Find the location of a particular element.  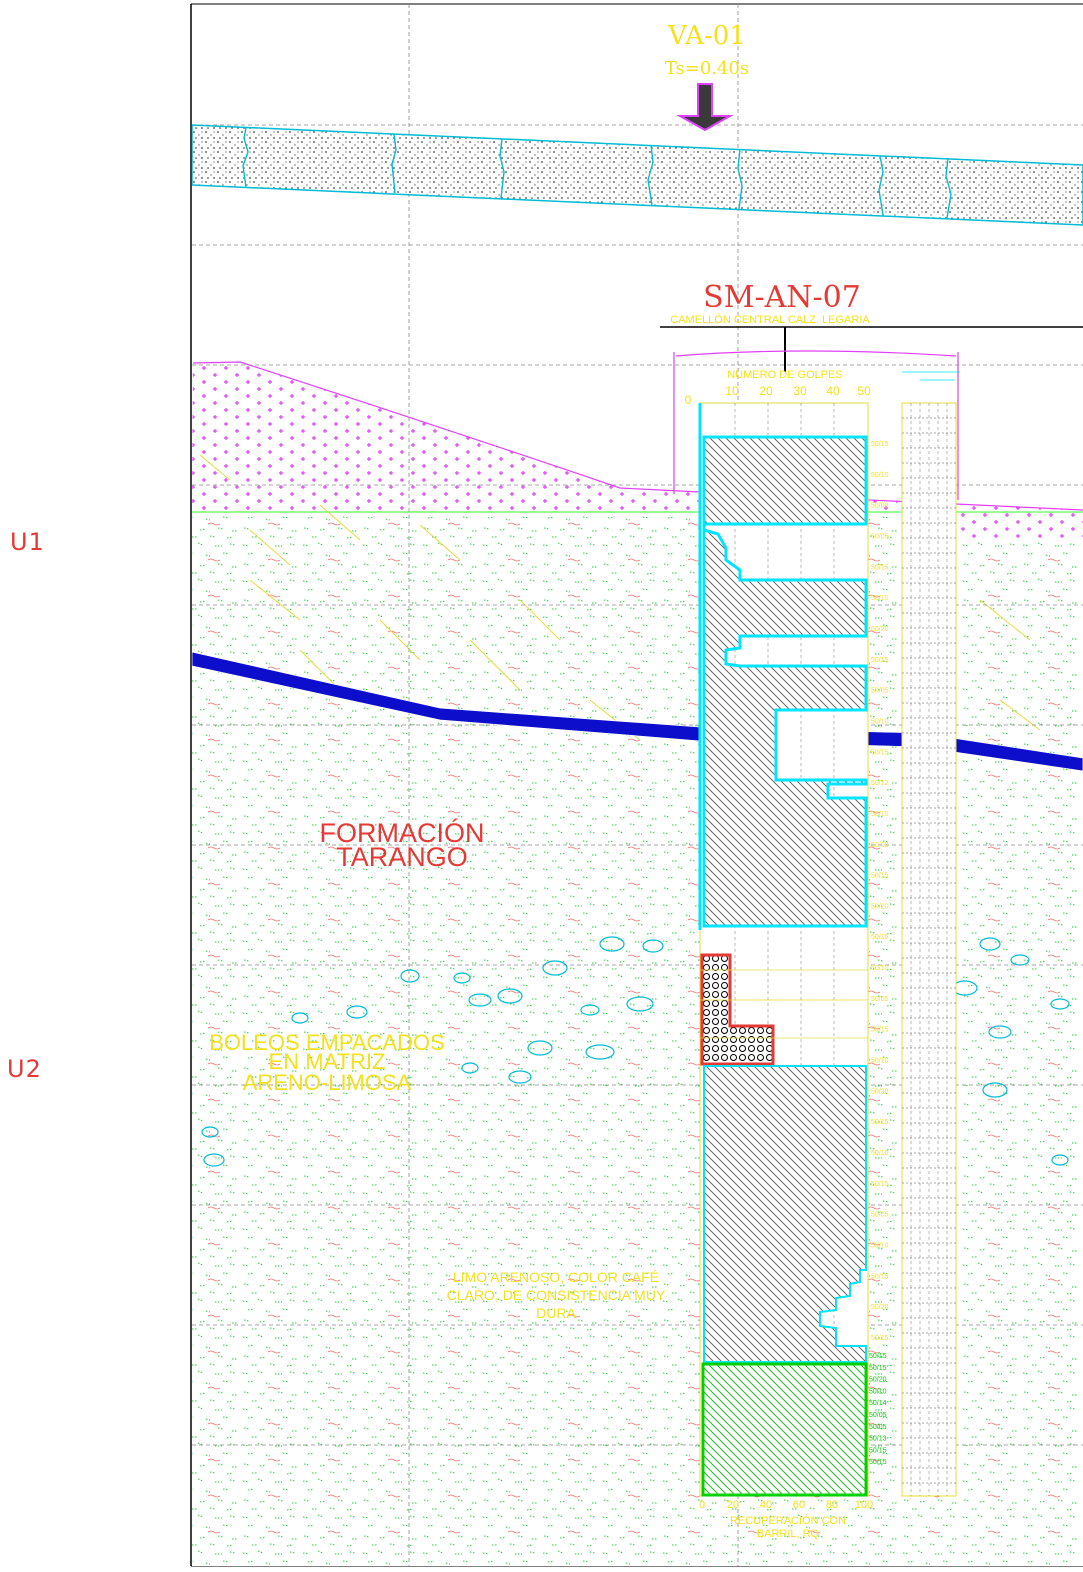

recovery-tick: 20 is located at coordinates (733, 1505).